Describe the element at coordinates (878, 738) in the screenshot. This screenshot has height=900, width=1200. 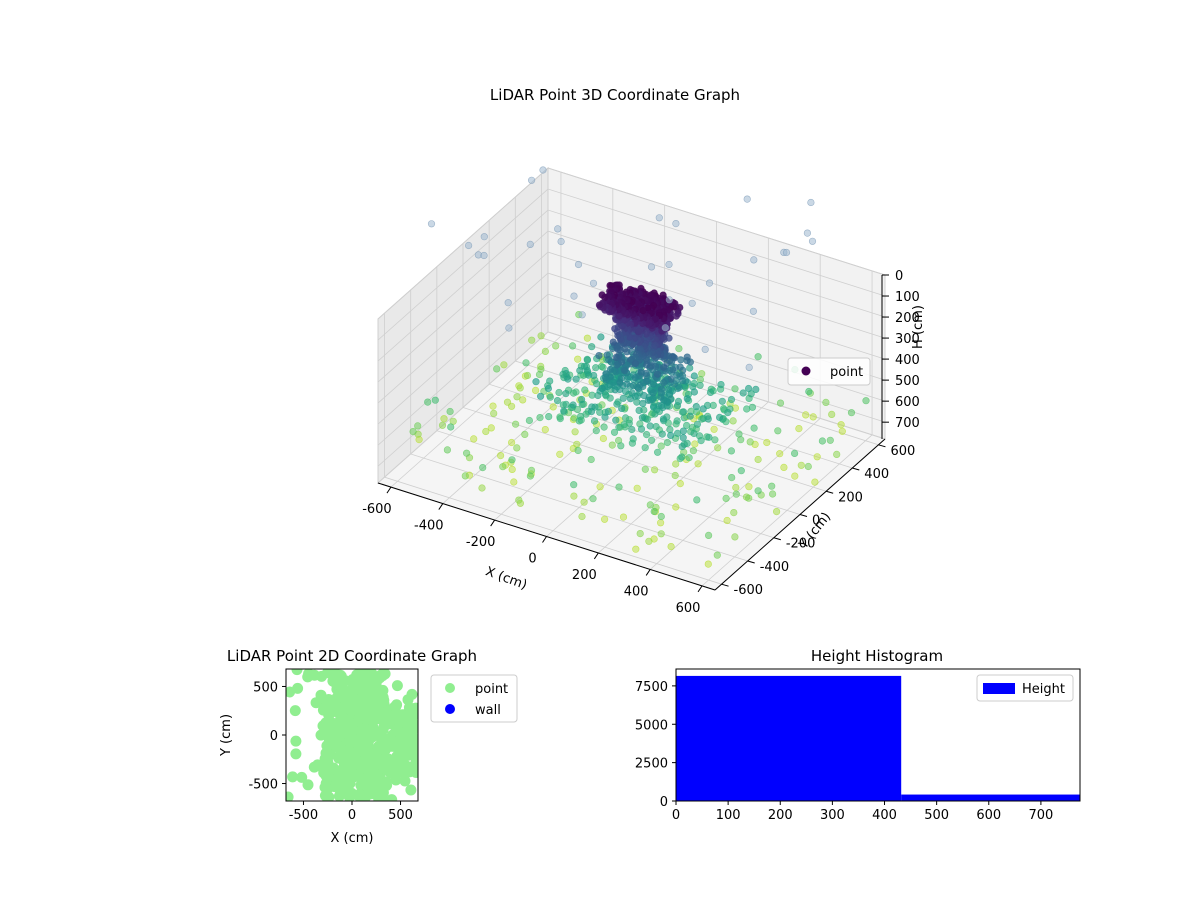
I see `histogram-bars` at that location.